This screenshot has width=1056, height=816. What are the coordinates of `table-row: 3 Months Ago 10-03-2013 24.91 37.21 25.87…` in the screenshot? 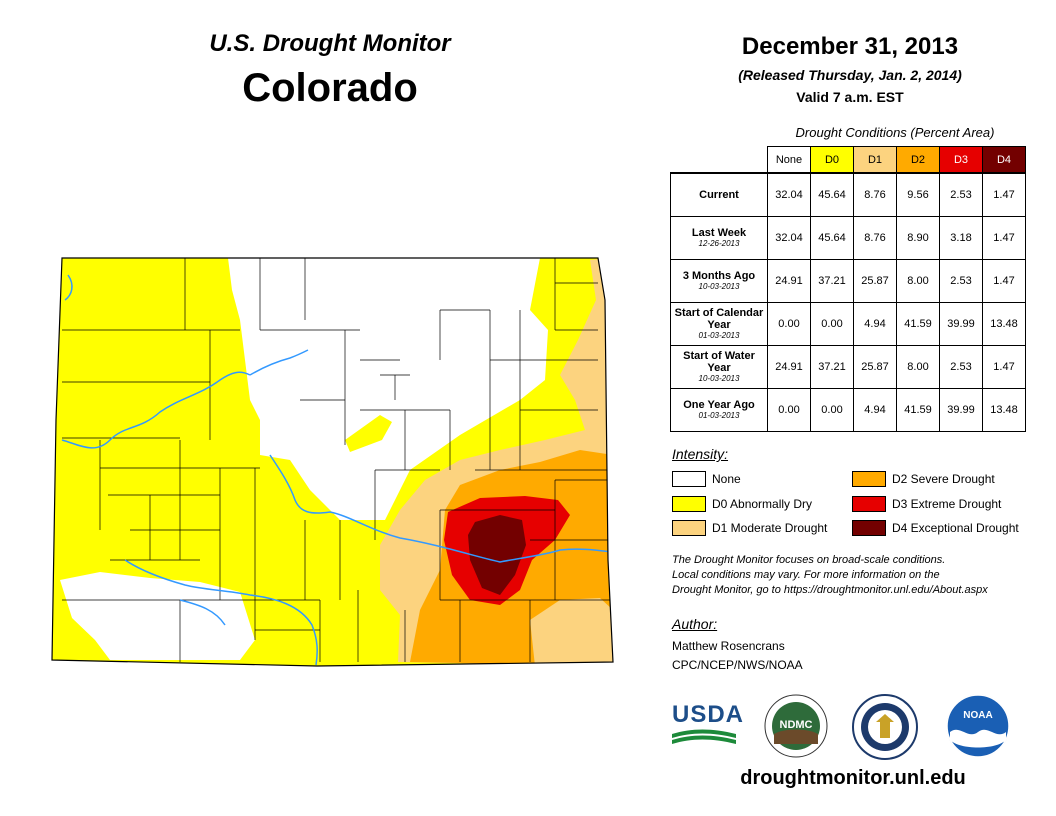 It's located at (848, 281).